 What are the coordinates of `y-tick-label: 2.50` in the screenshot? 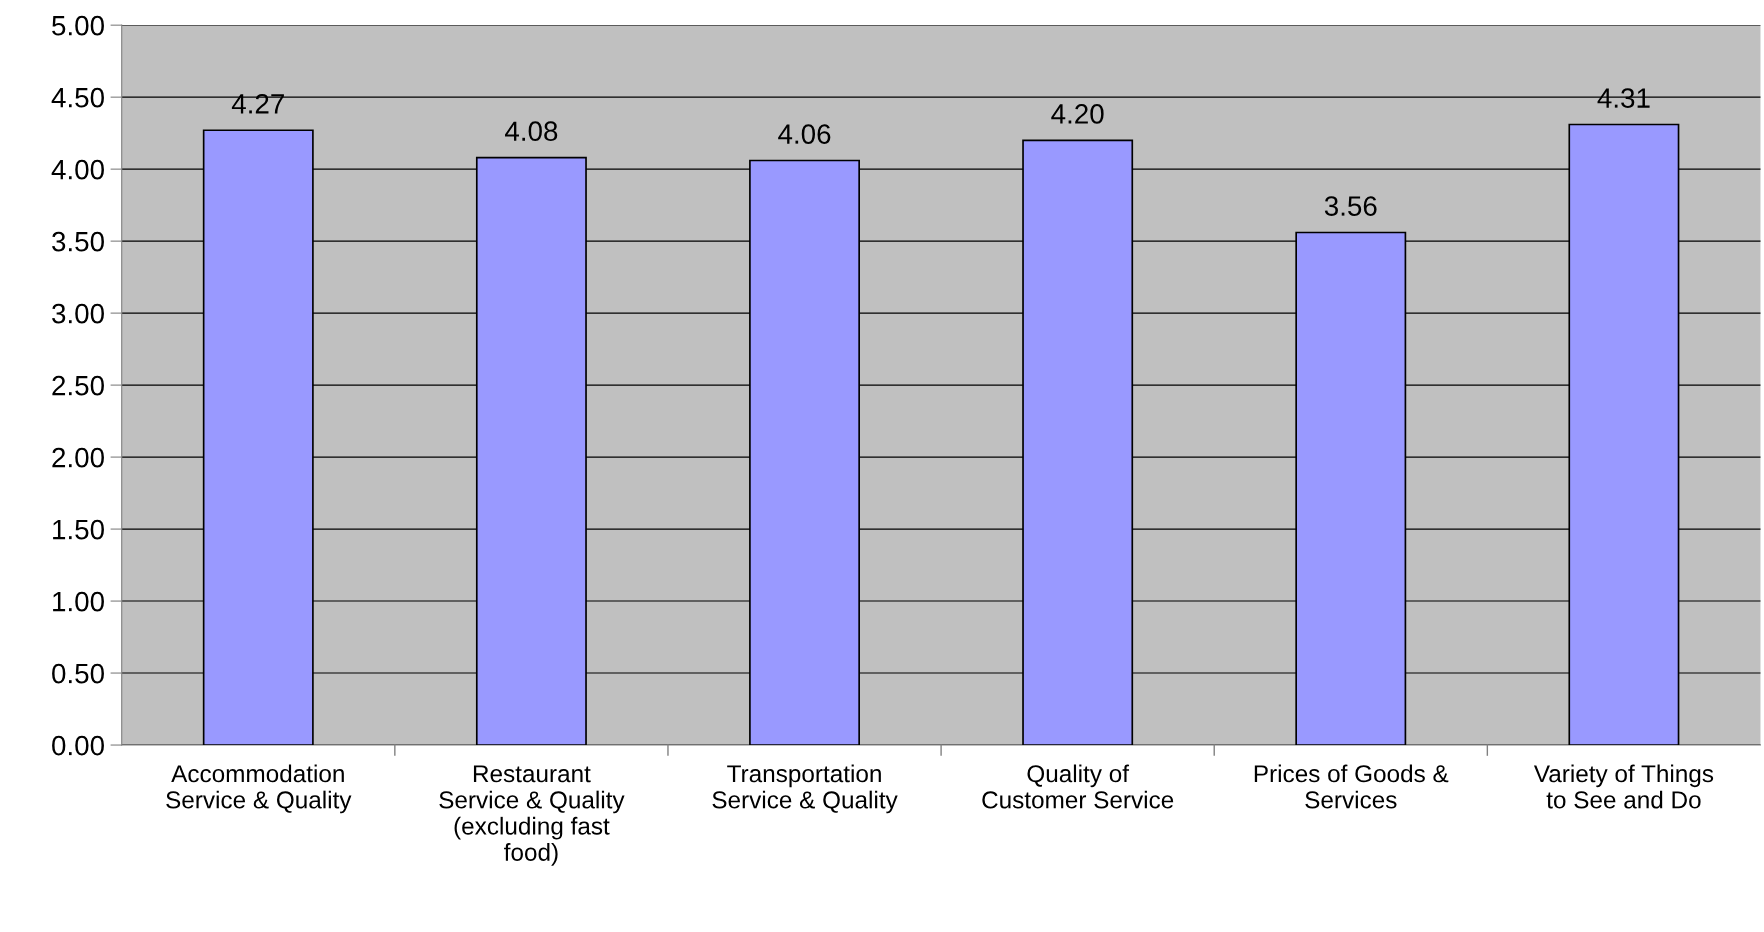 It's located at (78, 385).